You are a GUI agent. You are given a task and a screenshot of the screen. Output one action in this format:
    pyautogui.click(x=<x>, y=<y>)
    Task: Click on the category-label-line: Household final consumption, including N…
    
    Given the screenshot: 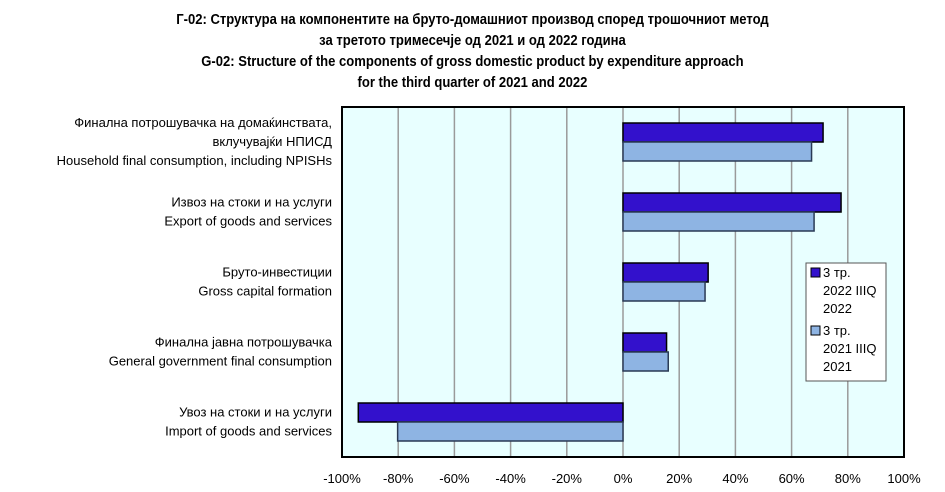 What is the action you would take?
    pyautogui.click(x=195, y=160)
    